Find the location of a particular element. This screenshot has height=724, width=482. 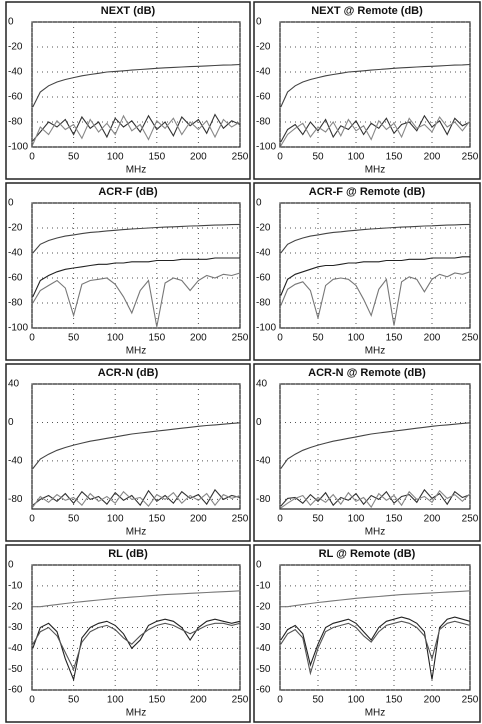

chart-title: RL @ Remote (dB) is located at coordinates (367, 554).